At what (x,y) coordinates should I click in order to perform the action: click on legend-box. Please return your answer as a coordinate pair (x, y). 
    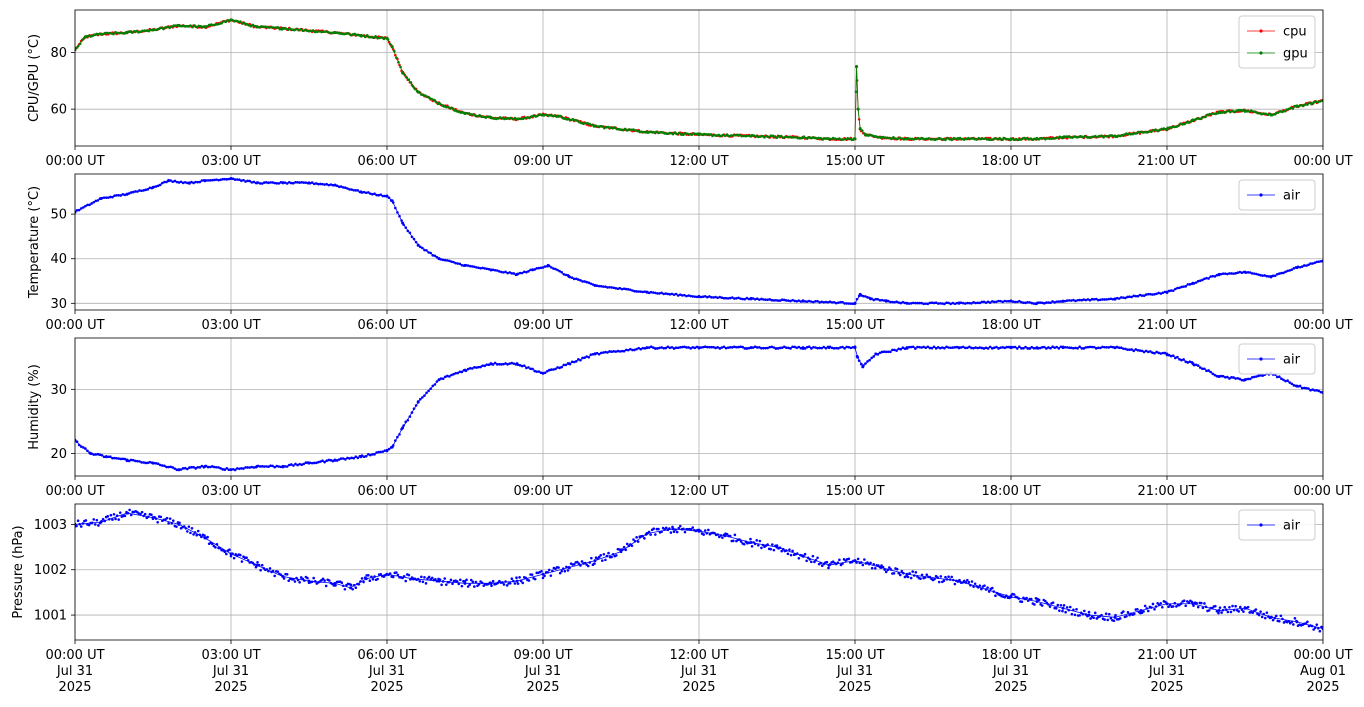
    Looking at the image, I should click on (1277, 42).